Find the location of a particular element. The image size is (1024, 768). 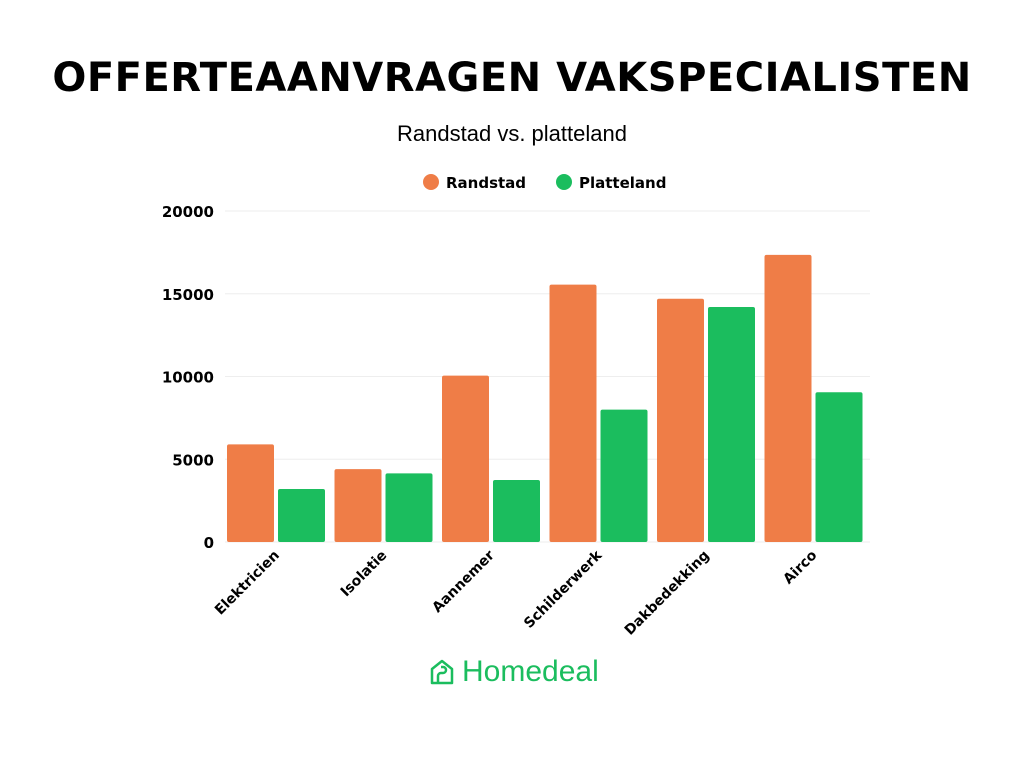

y-tick-label: 20000 is located at coordinates (188, 212).